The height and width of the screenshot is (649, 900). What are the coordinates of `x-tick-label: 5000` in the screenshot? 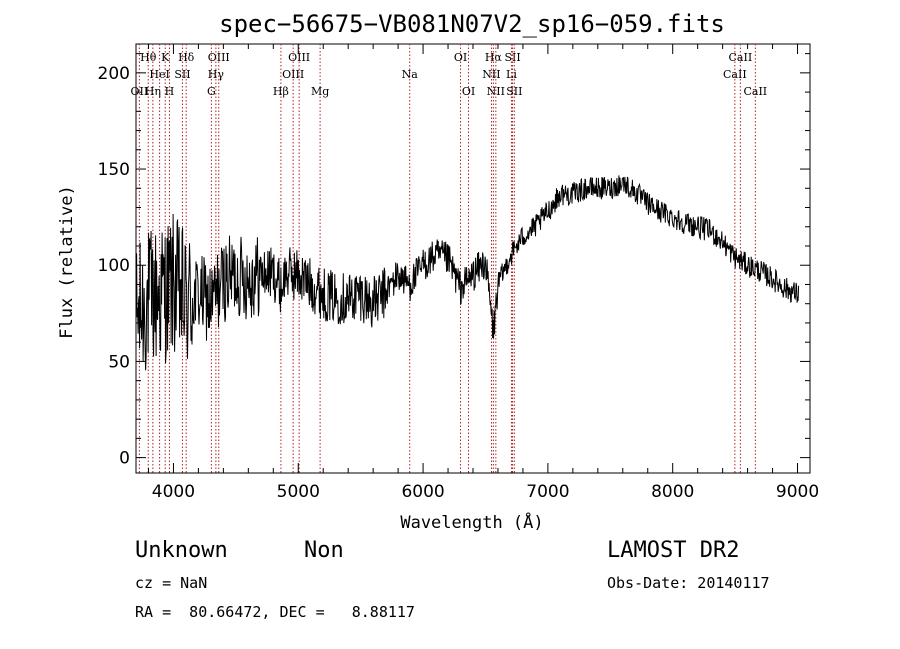 It's located at (298, 492).